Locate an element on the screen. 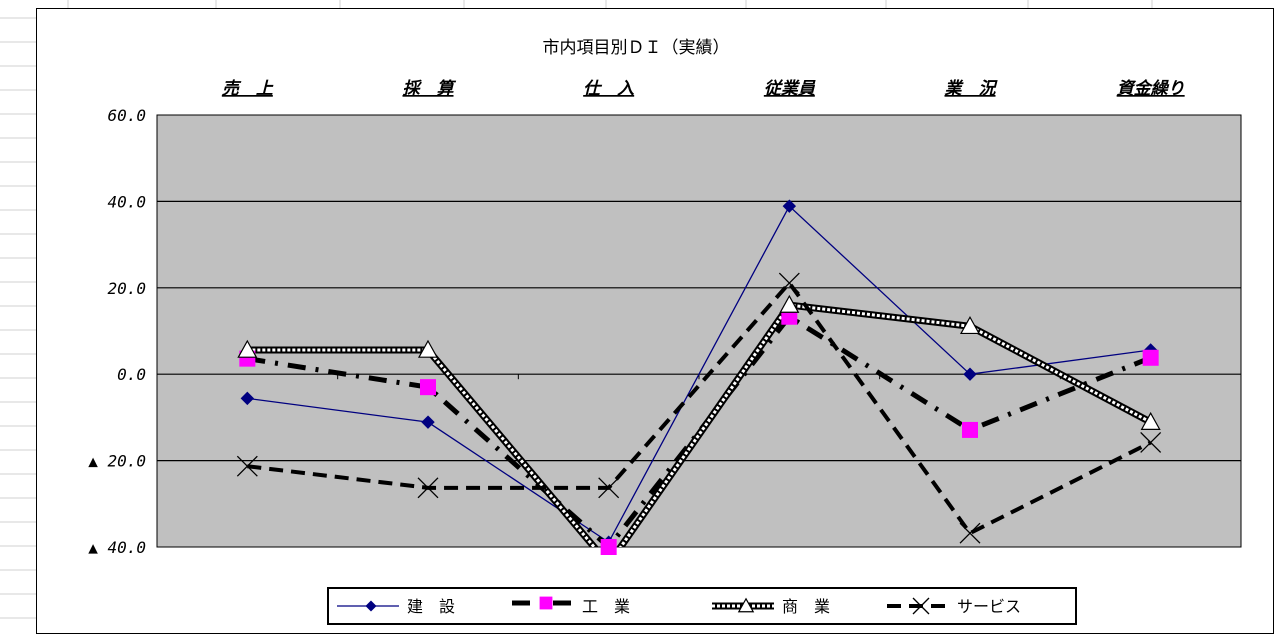  category-label: 売 上 is located at coordinates (248, 89).